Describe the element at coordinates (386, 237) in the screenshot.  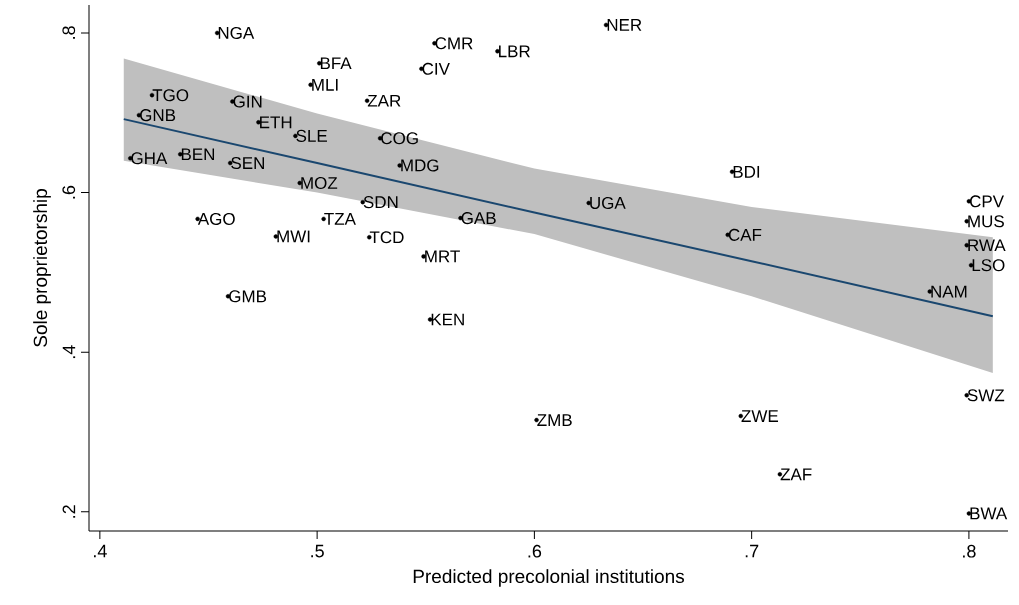
I see `annotation: TCD` at that location.